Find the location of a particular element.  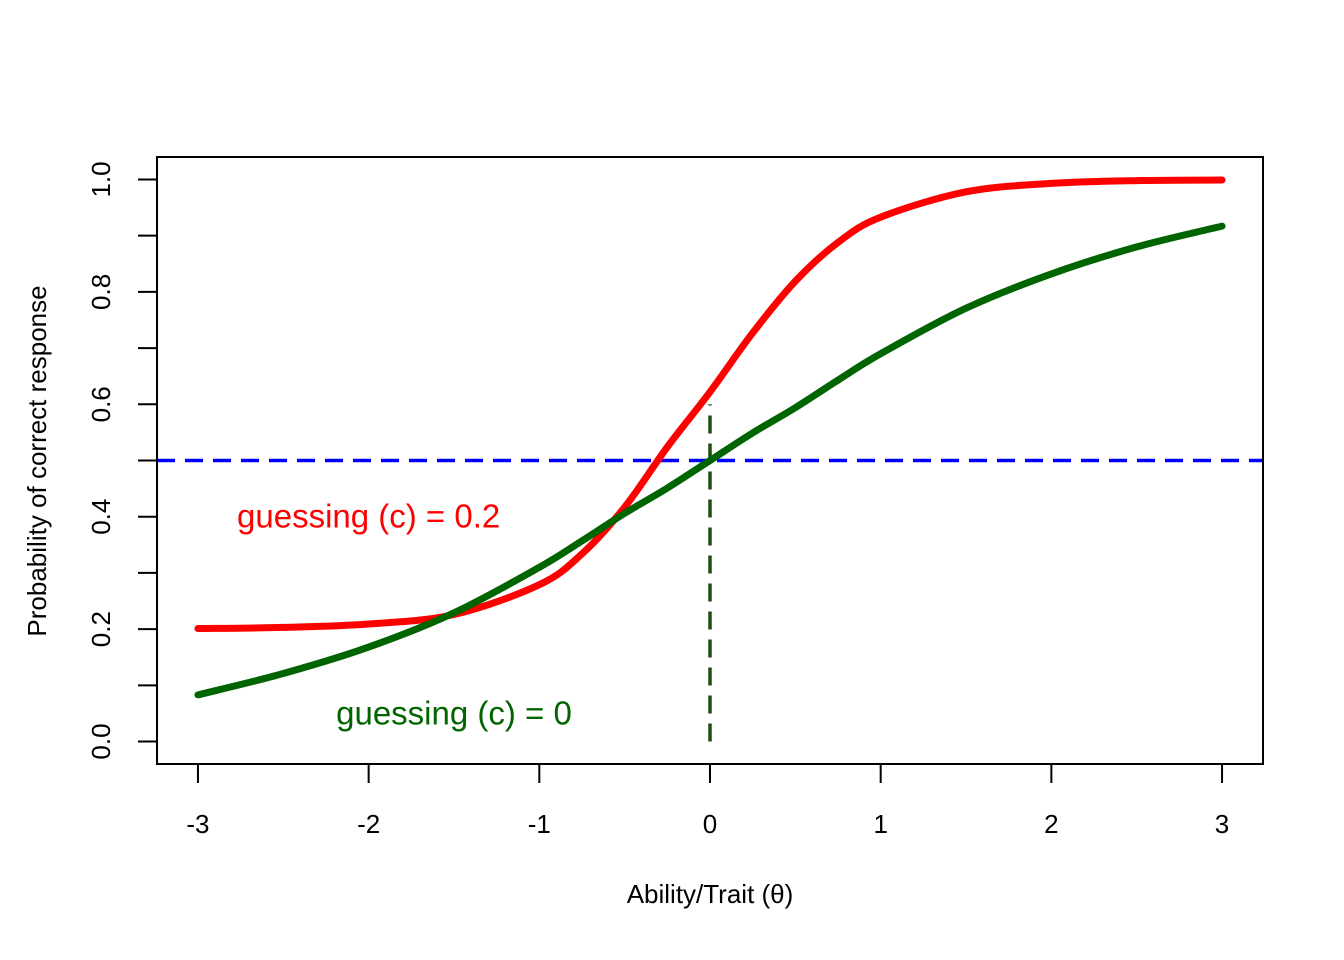

y-tick-label: 1.0 is located at coordinates (101, 179).